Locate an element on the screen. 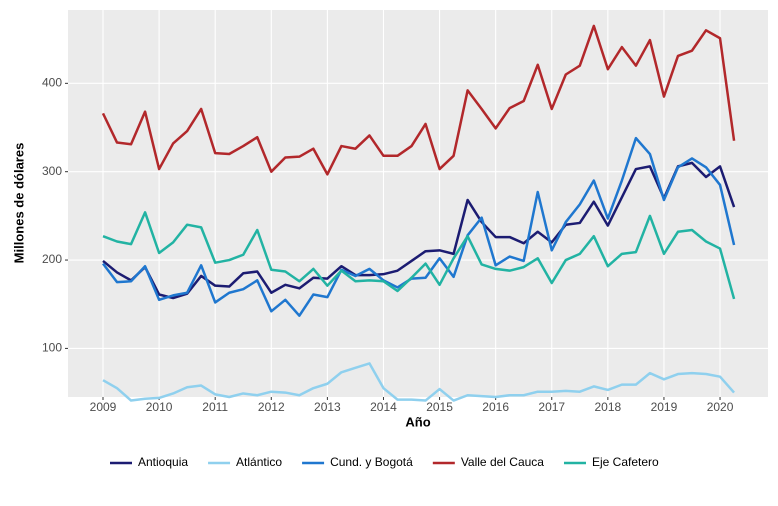 The image size is (778, 506). x-tick-label: 2013 is located at coordinates (327, 407).